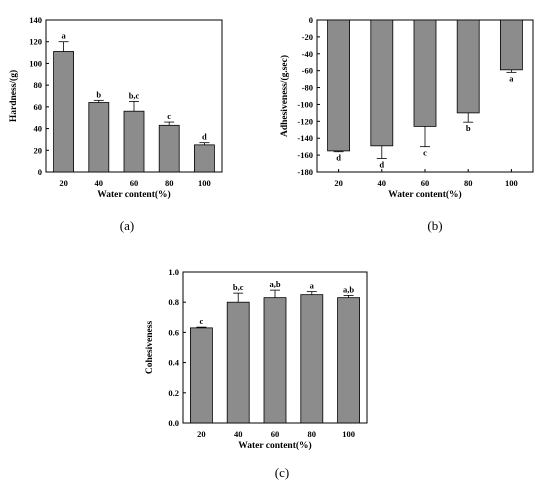 The width and height of the screenshot is (550, 488). Describe the element at coordinates (305, 121) in the screenshot. I see `y-tick-label: -120` at that location.